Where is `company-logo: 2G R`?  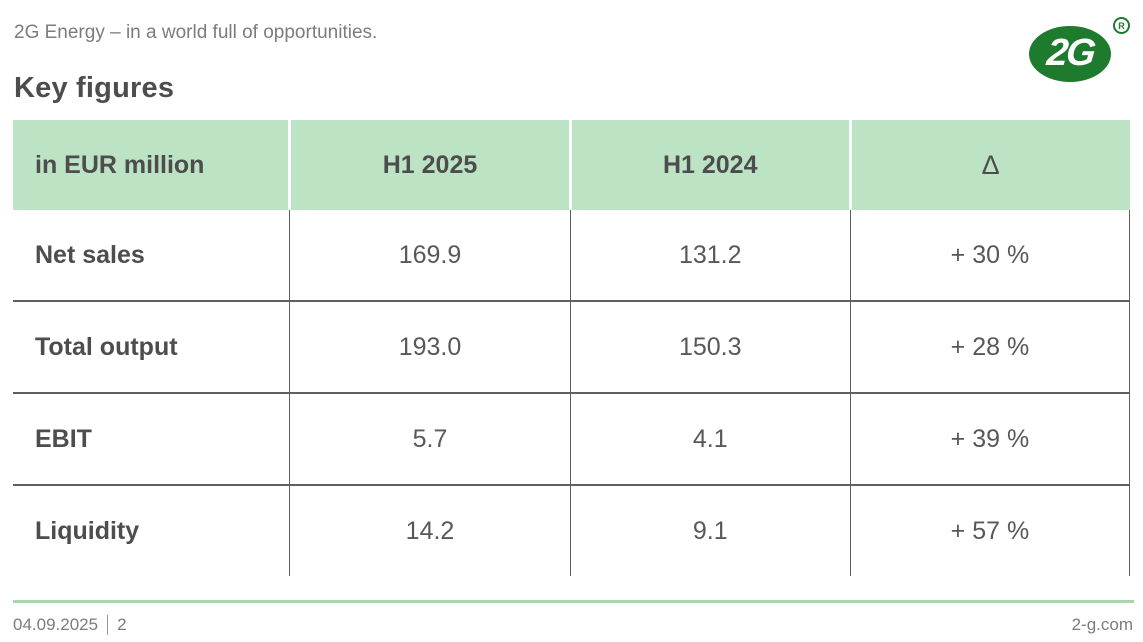
company-logo: 2G R is located at coordinates (1080, 49).